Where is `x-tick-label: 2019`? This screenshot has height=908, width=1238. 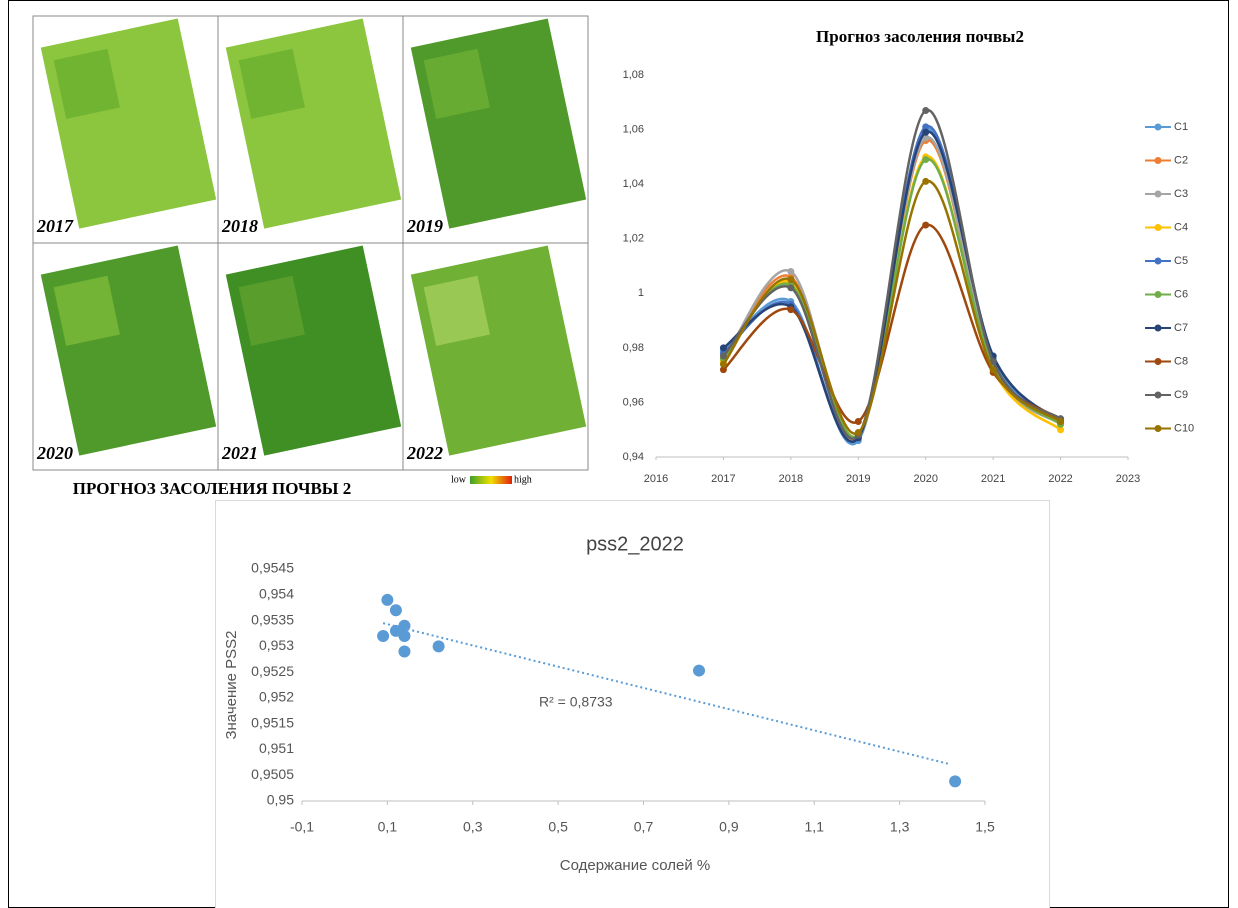
x-tick-label: 2019 is located at coordinates (858, 479).